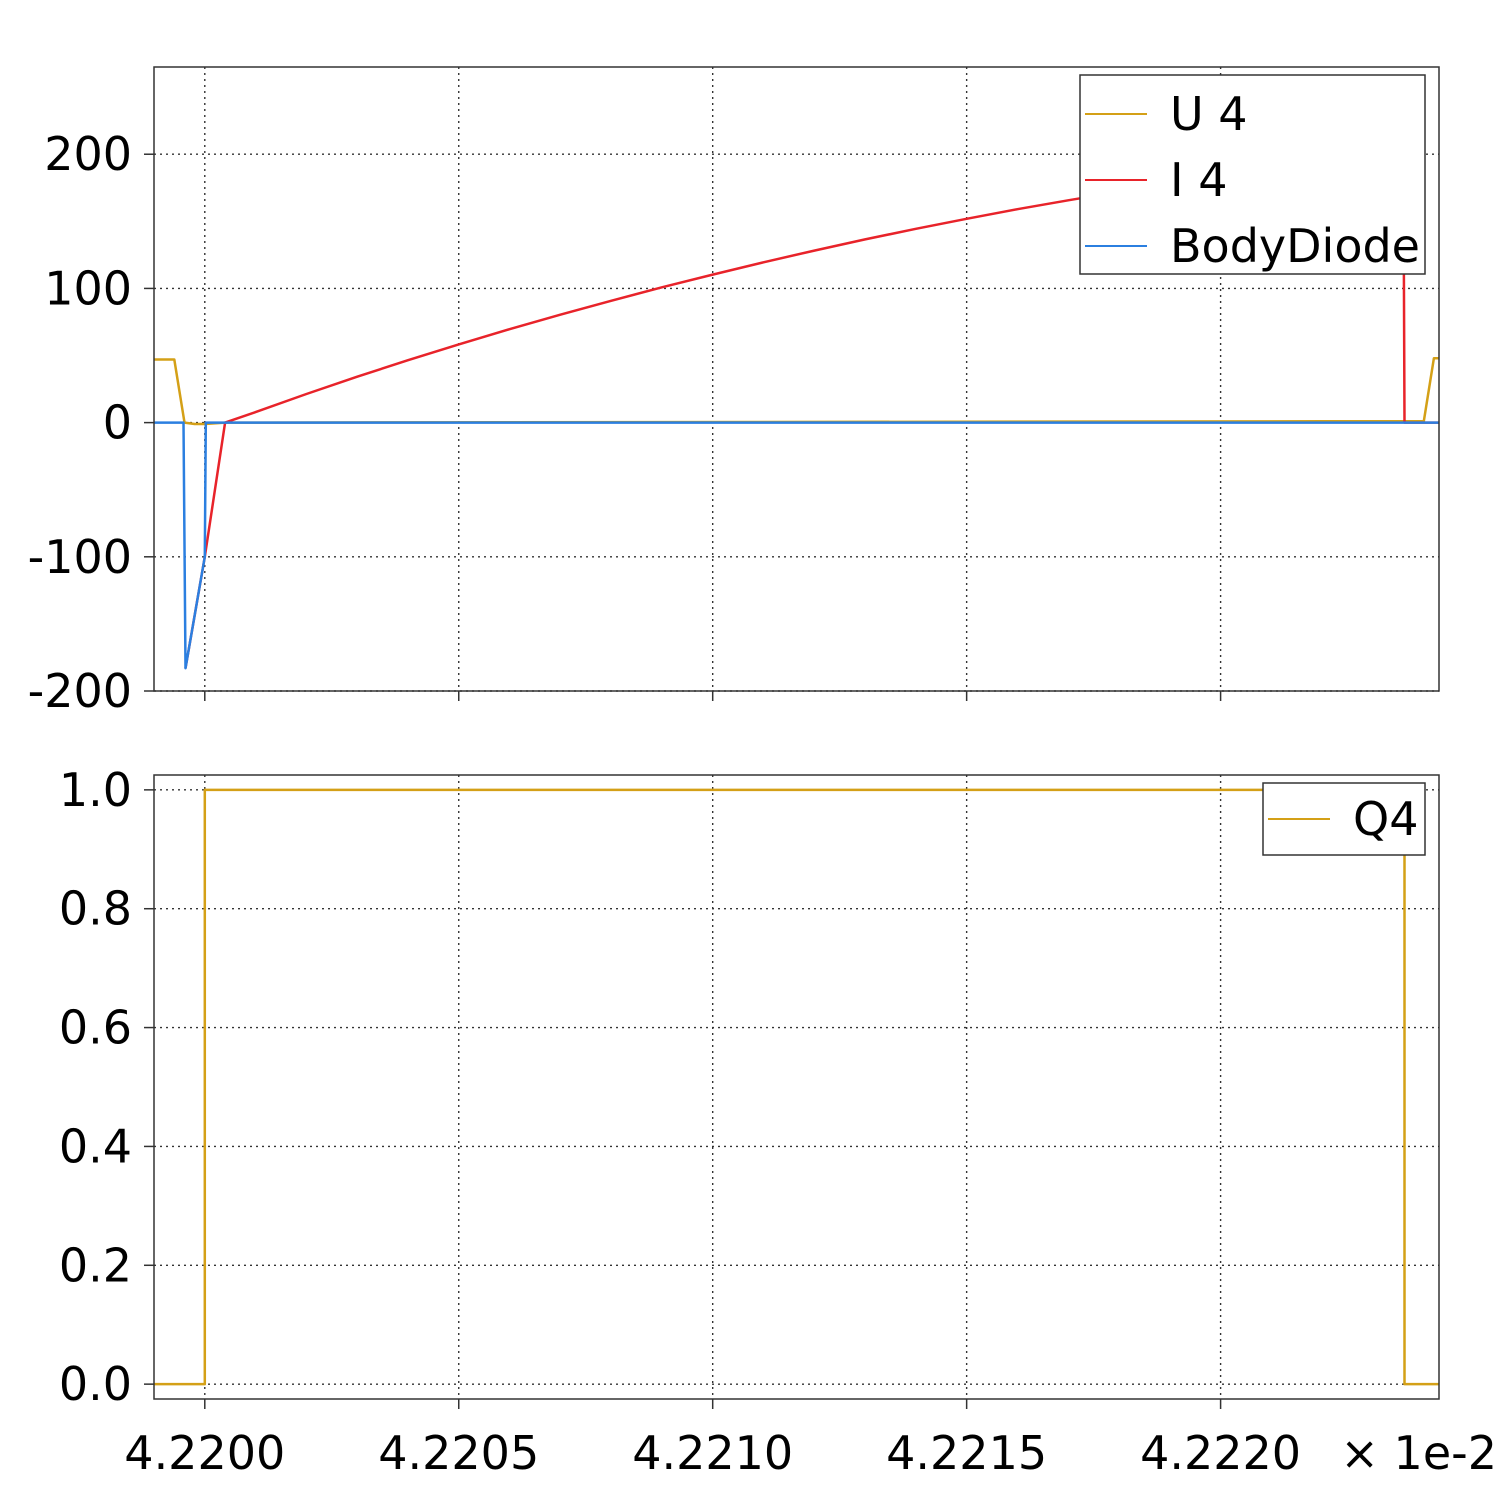 This screenshot has height=1500, width=1500. Describe the element at coordinates (95, 1028) in the screenshot. I see `y-tick-label: 0.6` at that location.